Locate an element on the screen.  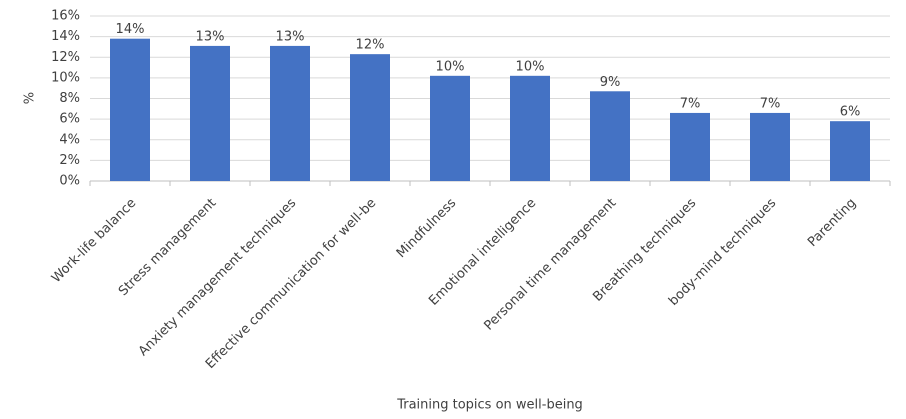
value-label: 14% is located at coordinates (130, 29).